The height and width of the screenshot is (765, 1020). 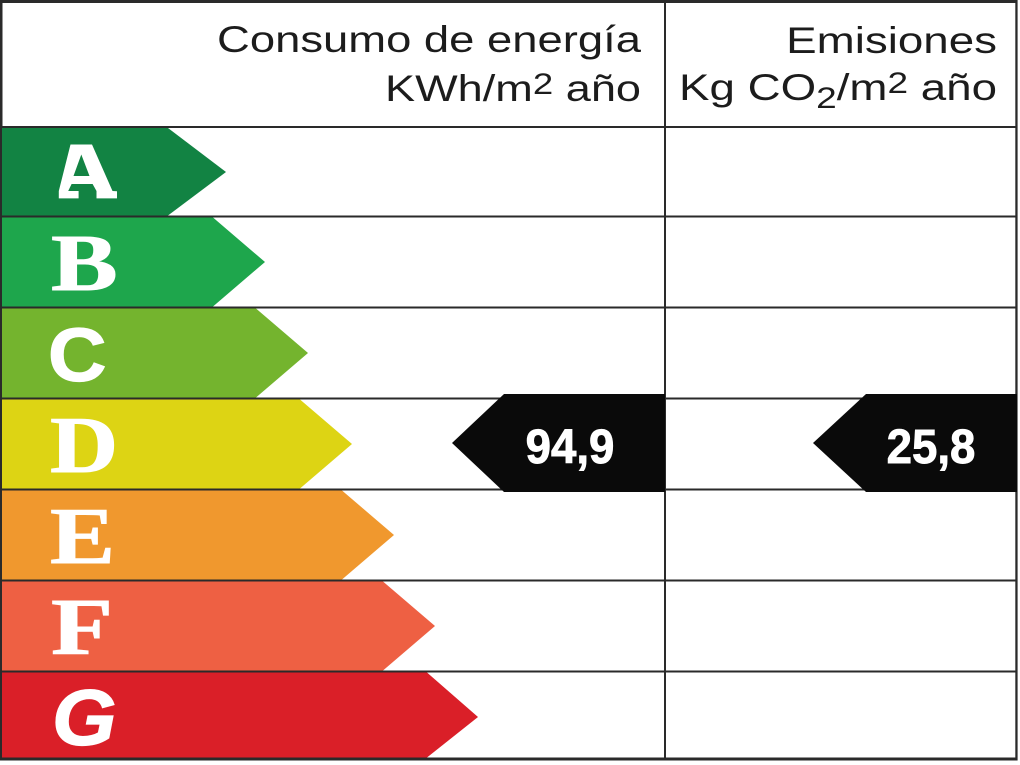 I want to click on svg-text: 94,9, so click(x=570, y=446).